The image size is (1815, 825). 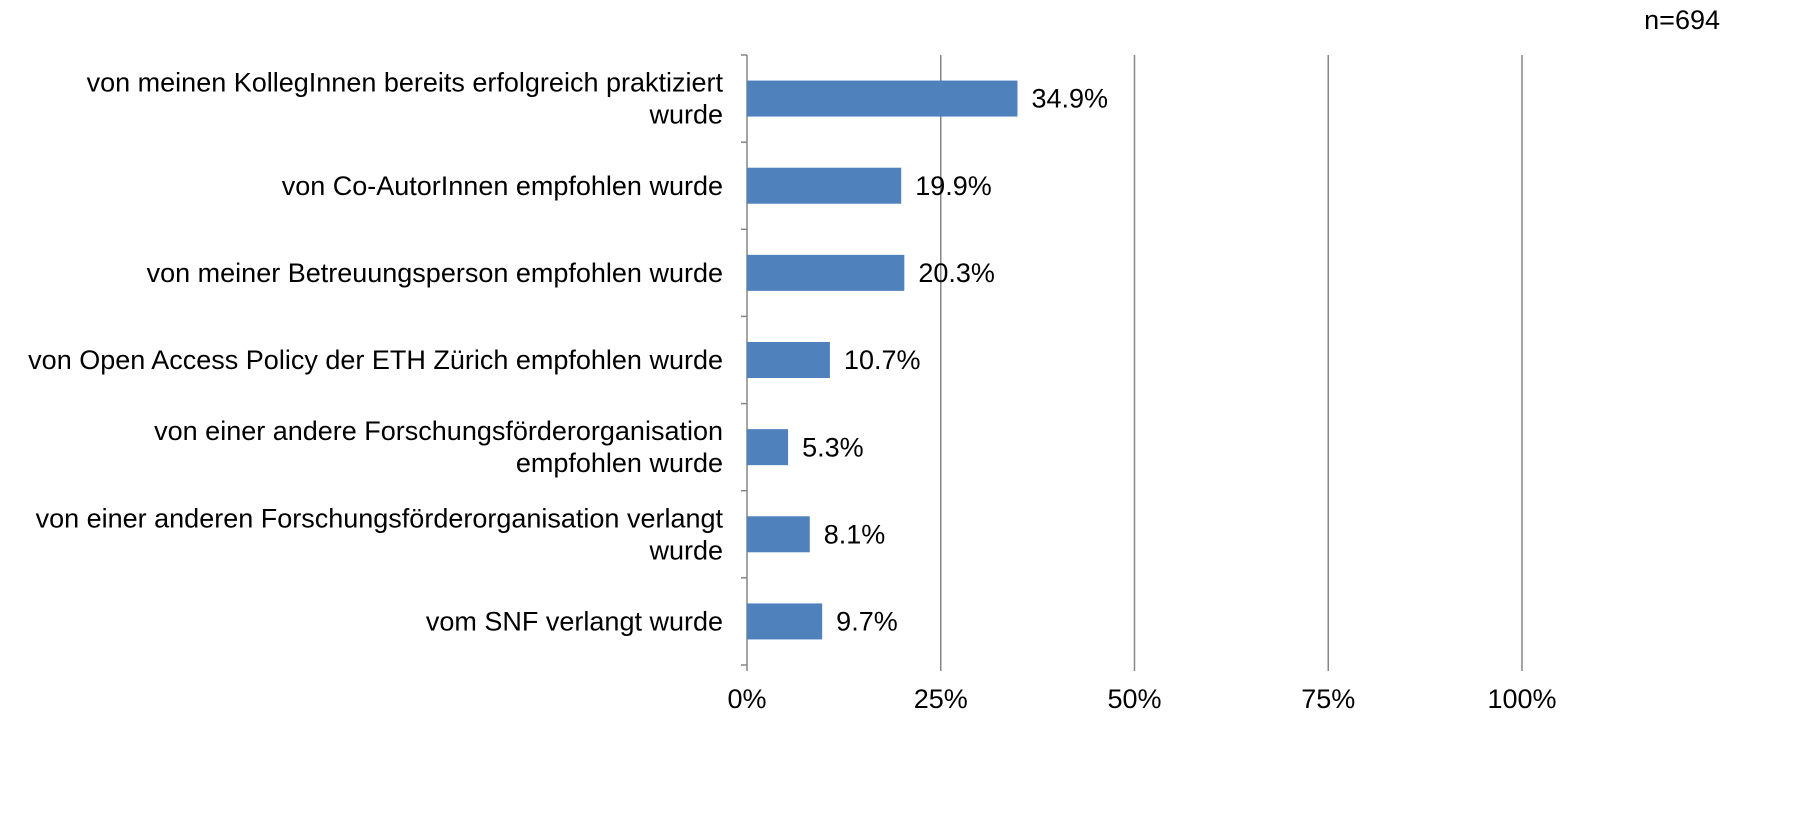 I want to click on x-tick-label: 100%, so click(x=1521, y=699).